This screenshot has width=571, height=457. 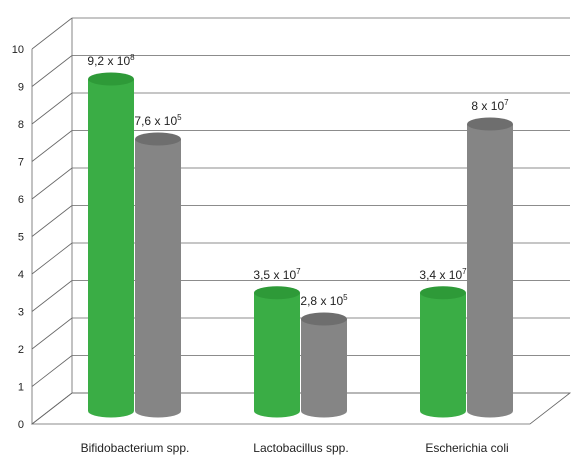 I want to click on x-category-label: Bifidobacterium spp., so click(x=135, y=448).